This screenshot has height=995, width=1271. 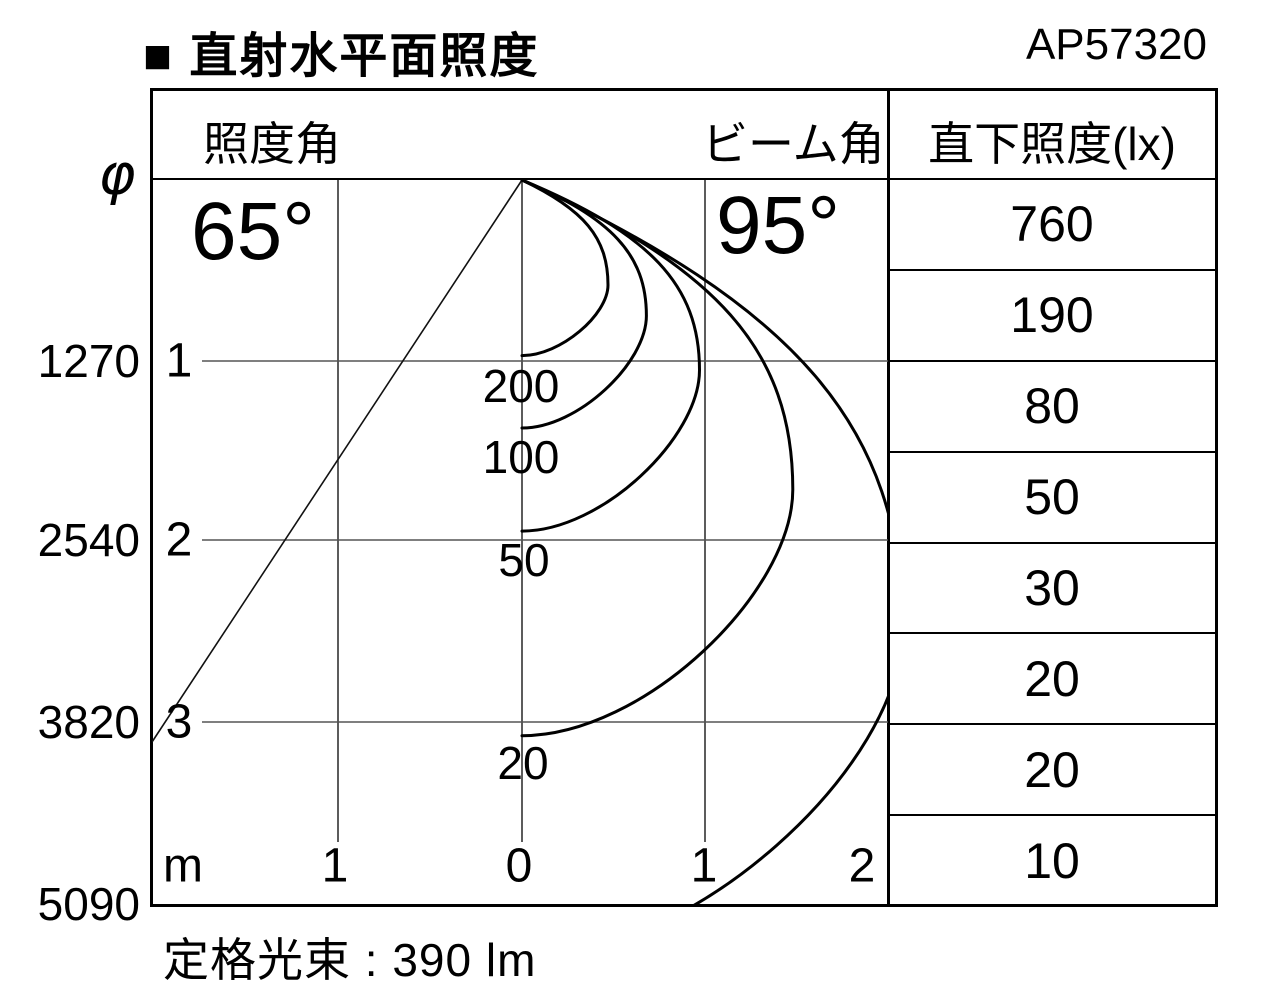 I want to click on beam-angle-value: 95°, so click(x=778, y=225).